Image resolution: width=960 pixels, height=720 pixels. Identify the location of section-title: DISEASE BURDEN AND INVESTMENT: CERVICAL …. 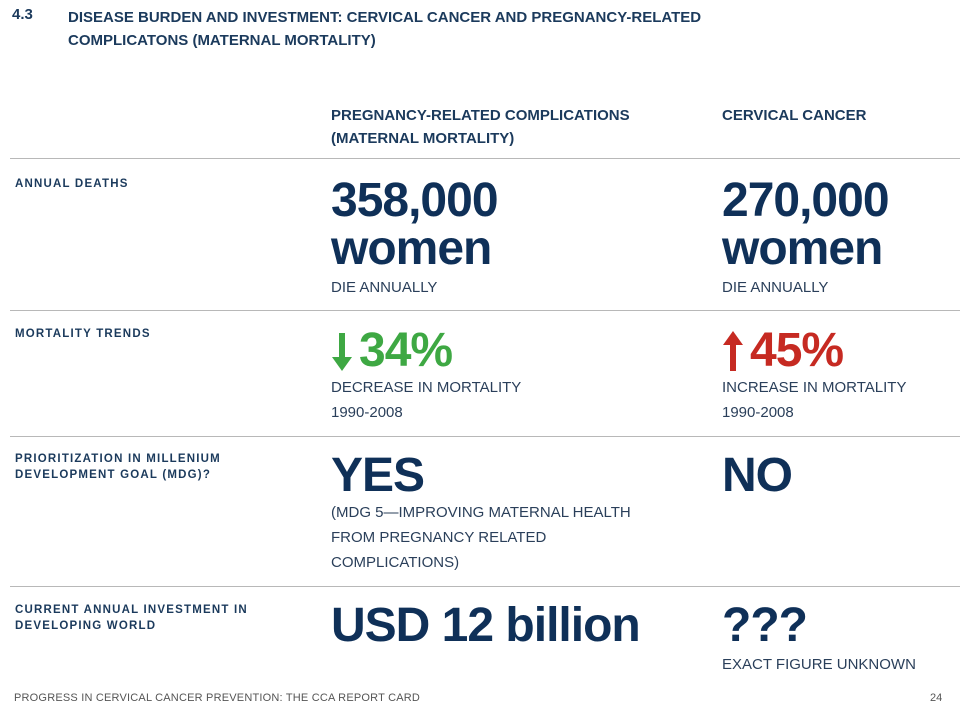
(385, 29).